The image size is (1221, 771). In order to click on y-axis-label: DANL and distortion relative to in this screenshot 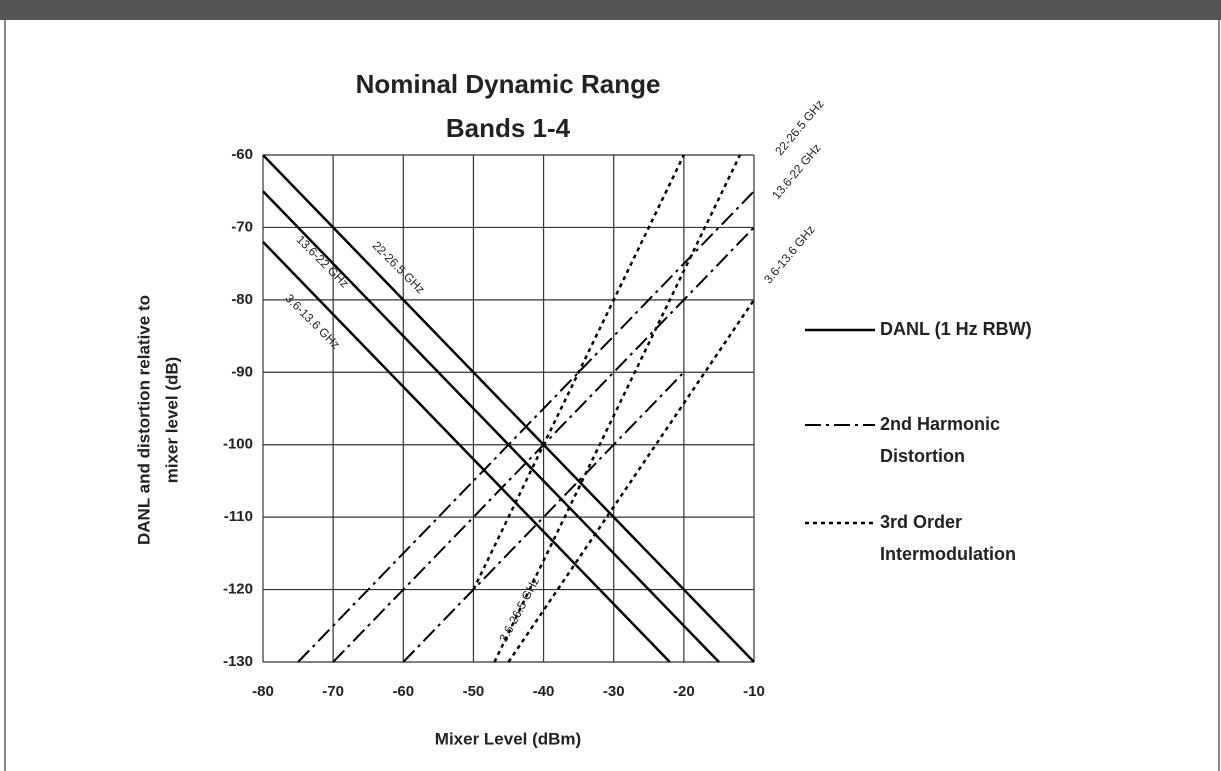, I will do `click(143, 420)`.